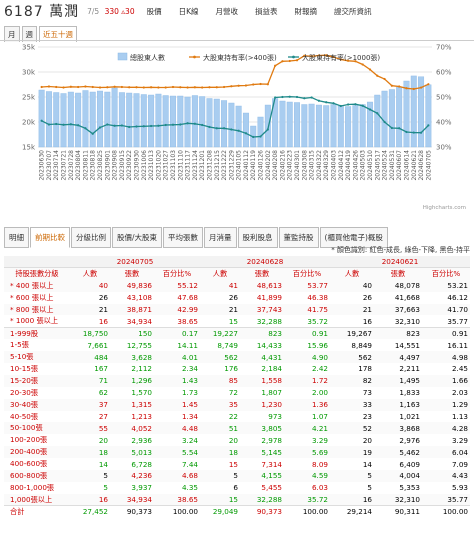 This screenshot has width=474, height=540. Describe the element at coordinates (307, 476) in the screenshot. I see `table-cell: 4.59` at that location.